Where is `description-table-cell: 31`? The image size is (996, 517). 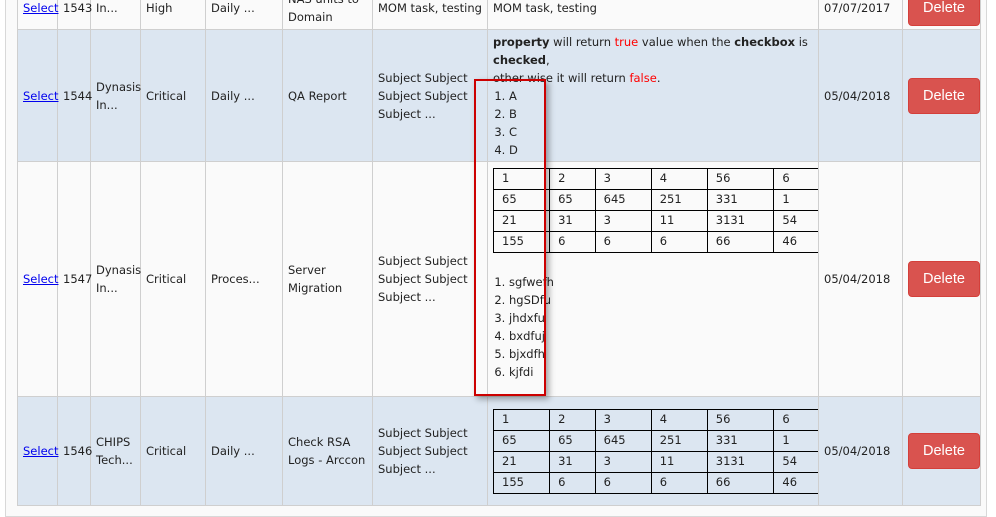
description-table-cell: 31 is located at coordinates (572, 461).